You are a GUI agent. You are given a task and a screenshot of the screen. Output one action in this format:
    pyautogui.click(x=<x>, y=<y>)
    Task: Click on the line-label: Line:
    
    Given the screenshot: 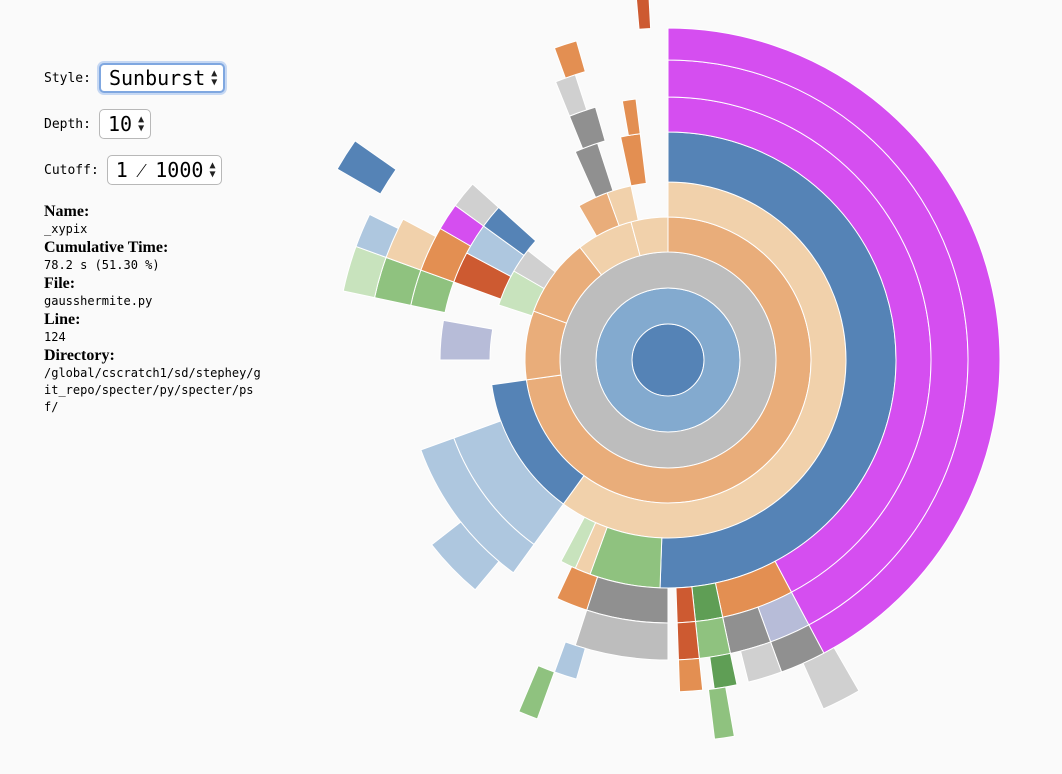 What is the action you would take?
    pyautogui.click(x=62, y=319)
    